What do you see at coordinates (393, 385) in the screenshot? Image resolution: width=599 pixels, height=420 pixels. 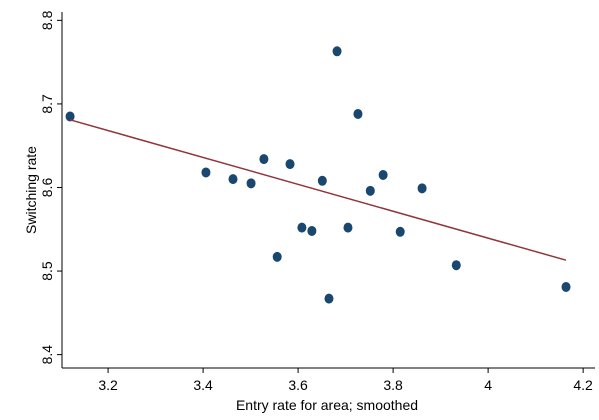 I see `x-tick-label: 3.8` at bounding box center [393, 385].